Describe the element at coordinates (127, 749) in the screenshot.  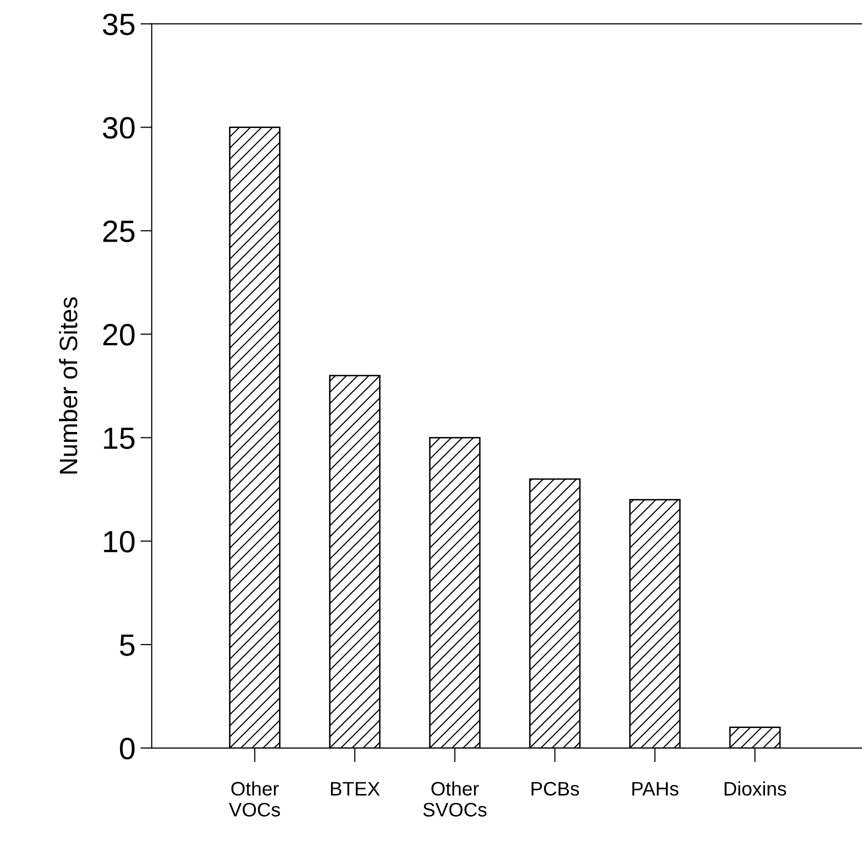
I see `y-tick-label: 0` at that location.